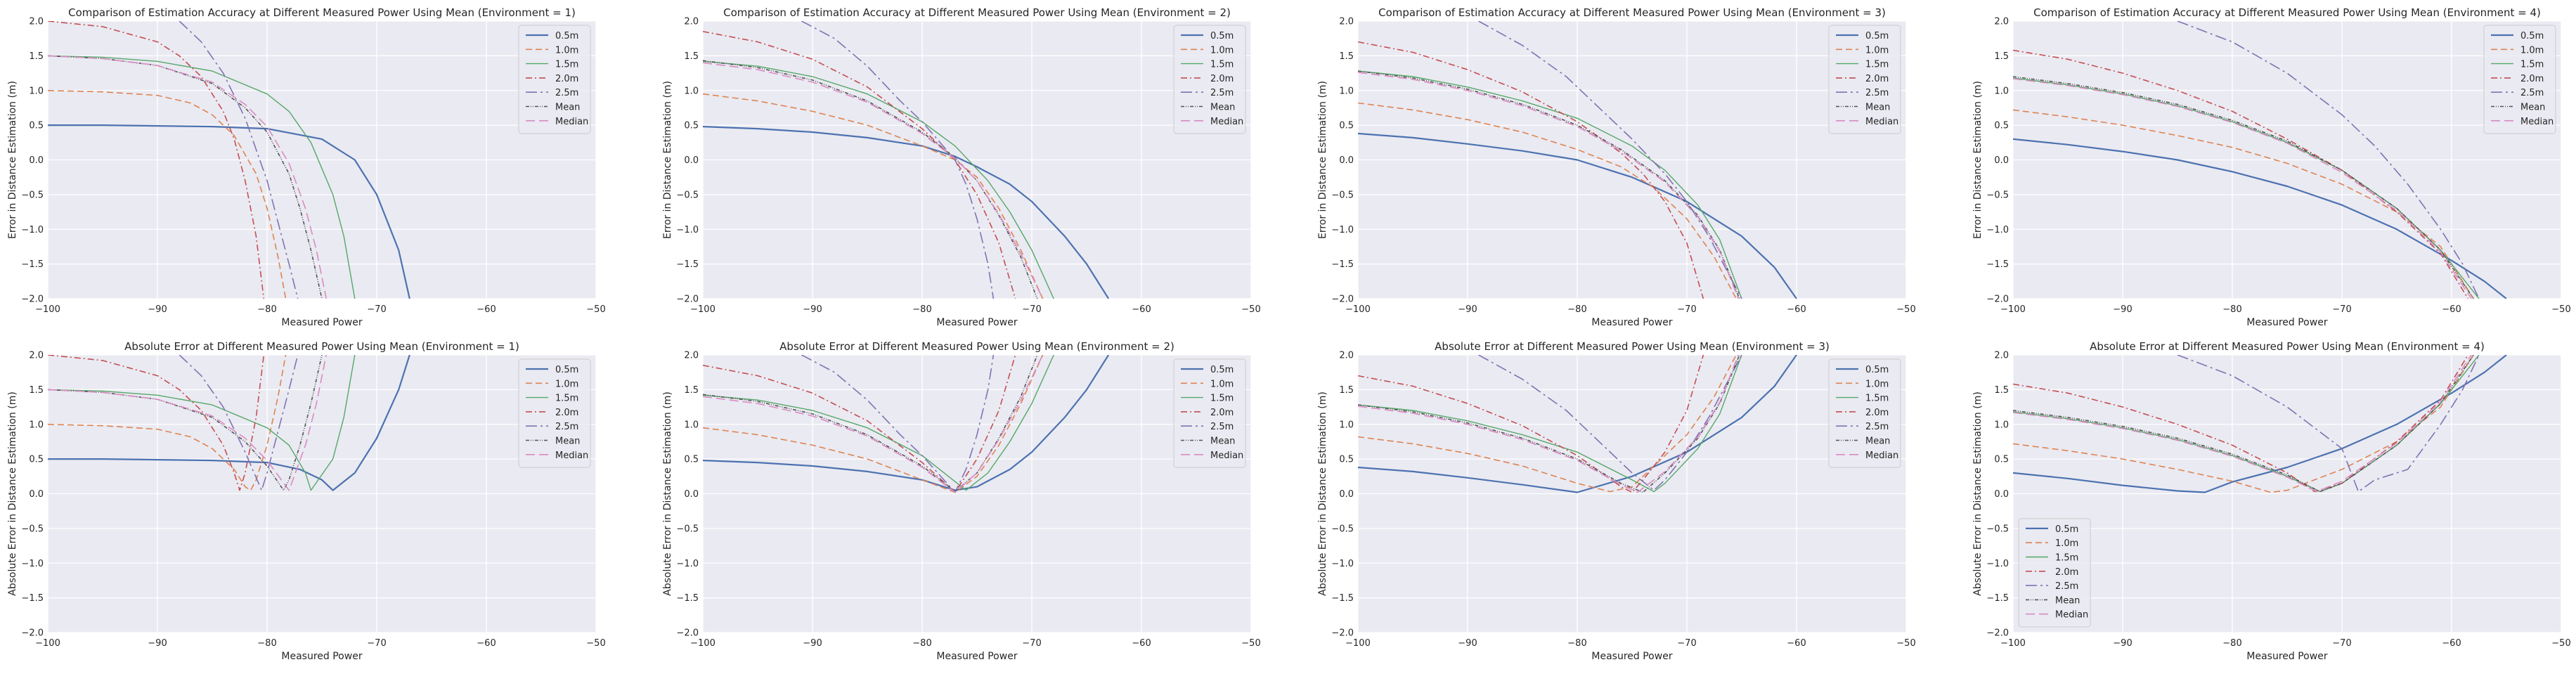 This screenshot has width=2576, height=674. What do you see at coordinates (1686, 643) in the screenshot?
I see `x-tick-label: −70` at bounding box center [1686, 643].